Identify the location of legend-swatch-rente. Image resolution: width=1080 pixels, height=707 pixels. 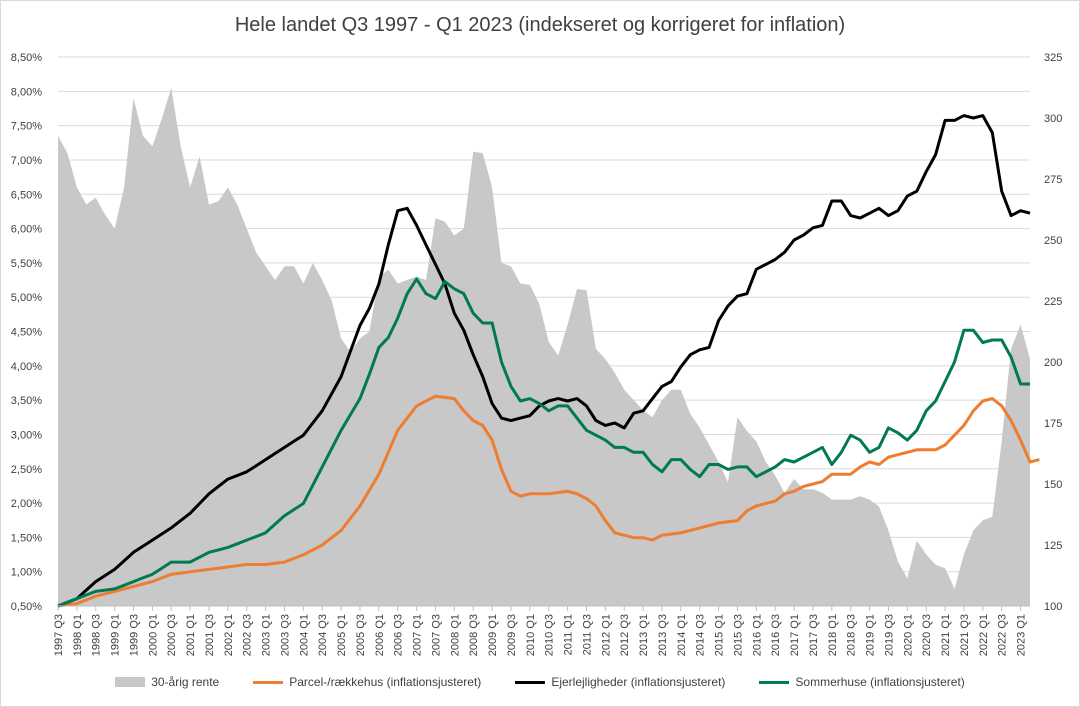
(130, 682).